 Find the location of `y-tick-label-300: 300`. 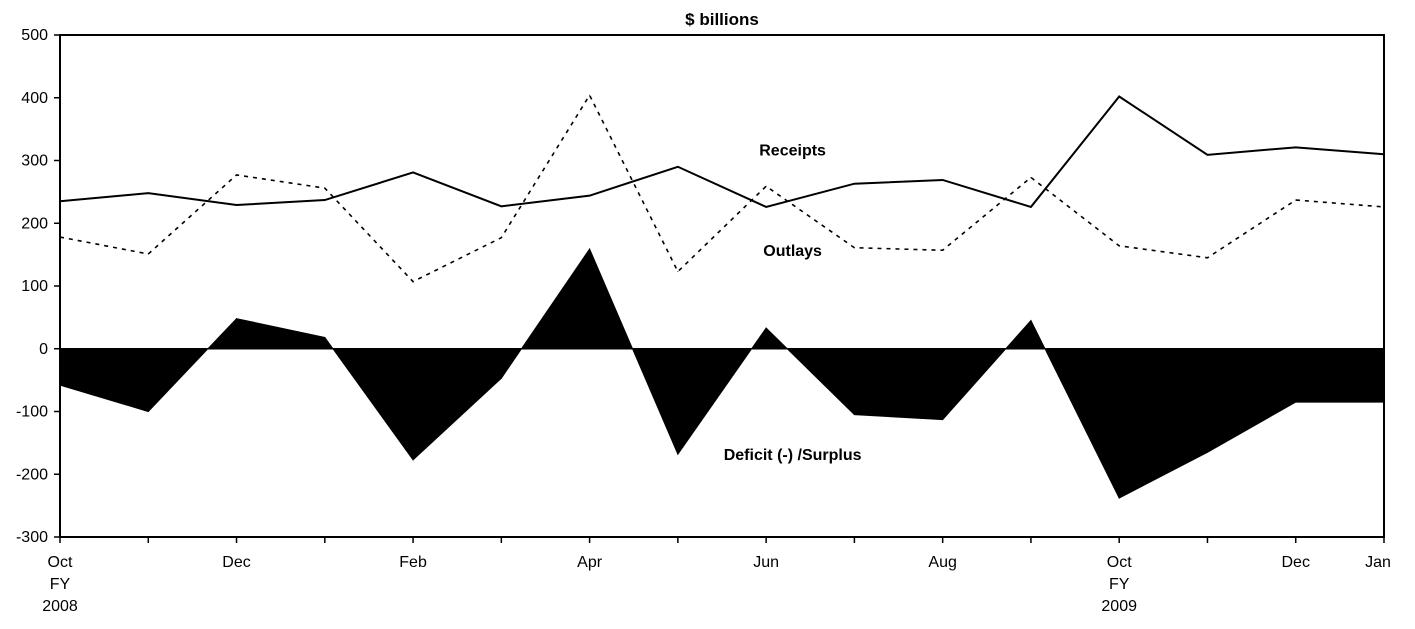

y-tick-label-300: 300 is located at coordinates (34, 161).